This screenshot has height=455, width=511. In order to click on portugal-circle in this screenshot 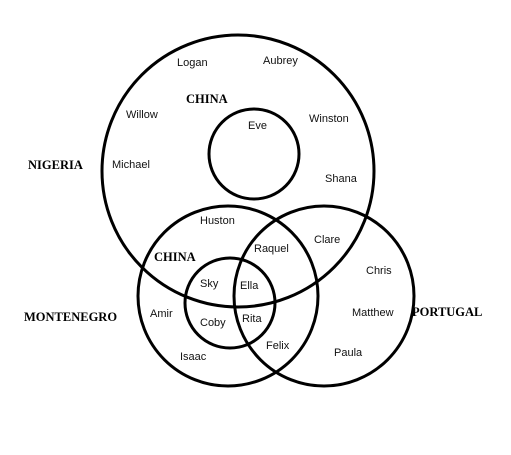, I will do `click(324, 296)`.